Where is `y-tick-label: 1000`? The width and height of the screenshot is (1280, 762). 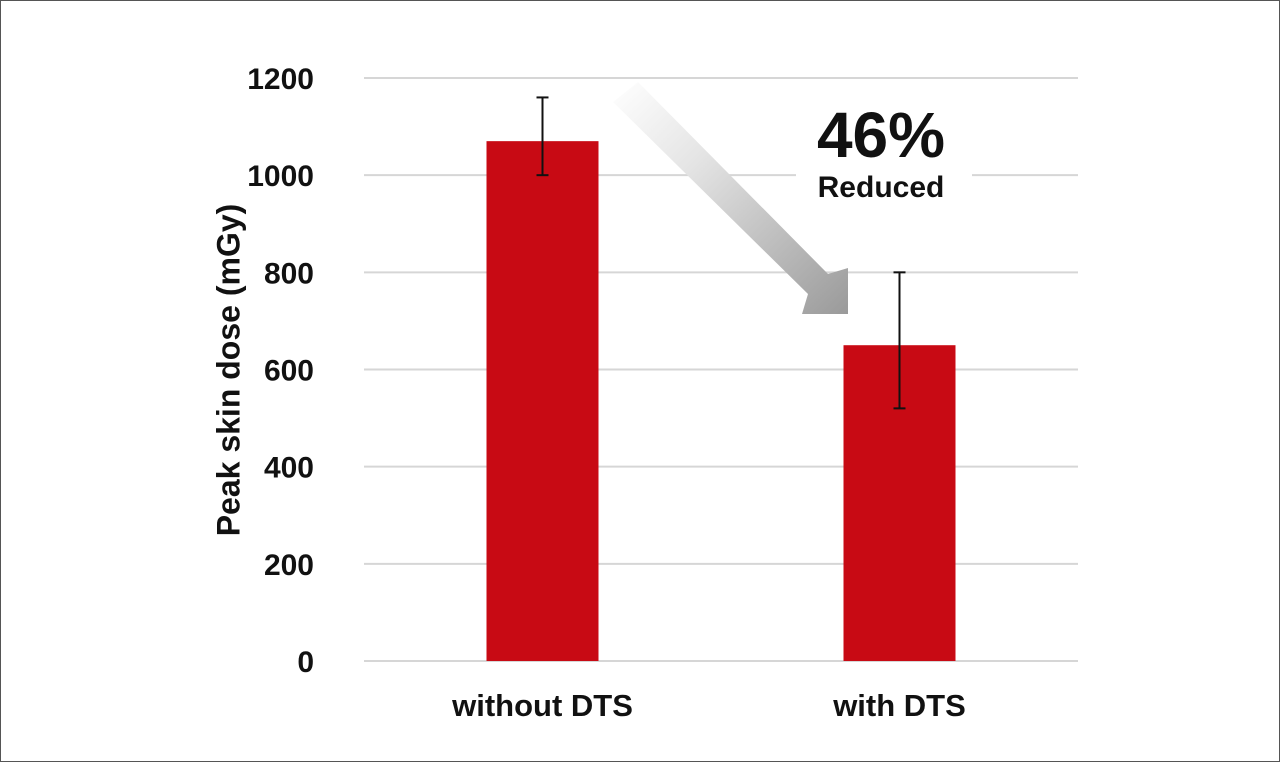 y-tick-label: 1000 is located at coordinates (280, 176).